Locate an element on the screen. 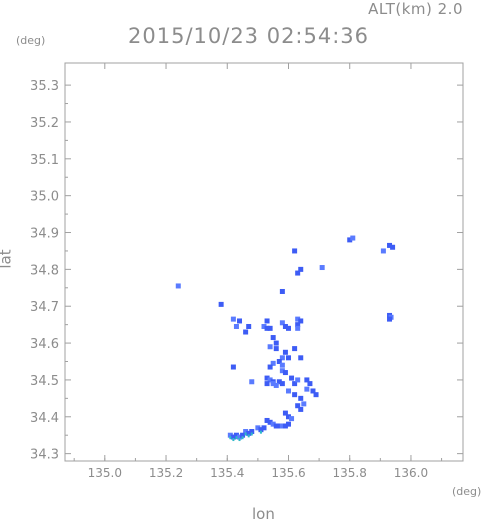 Image resolution: width=491 pixels, height=523 pixels. y-tick-label: 34.3 is located at coordinates (44, 455).